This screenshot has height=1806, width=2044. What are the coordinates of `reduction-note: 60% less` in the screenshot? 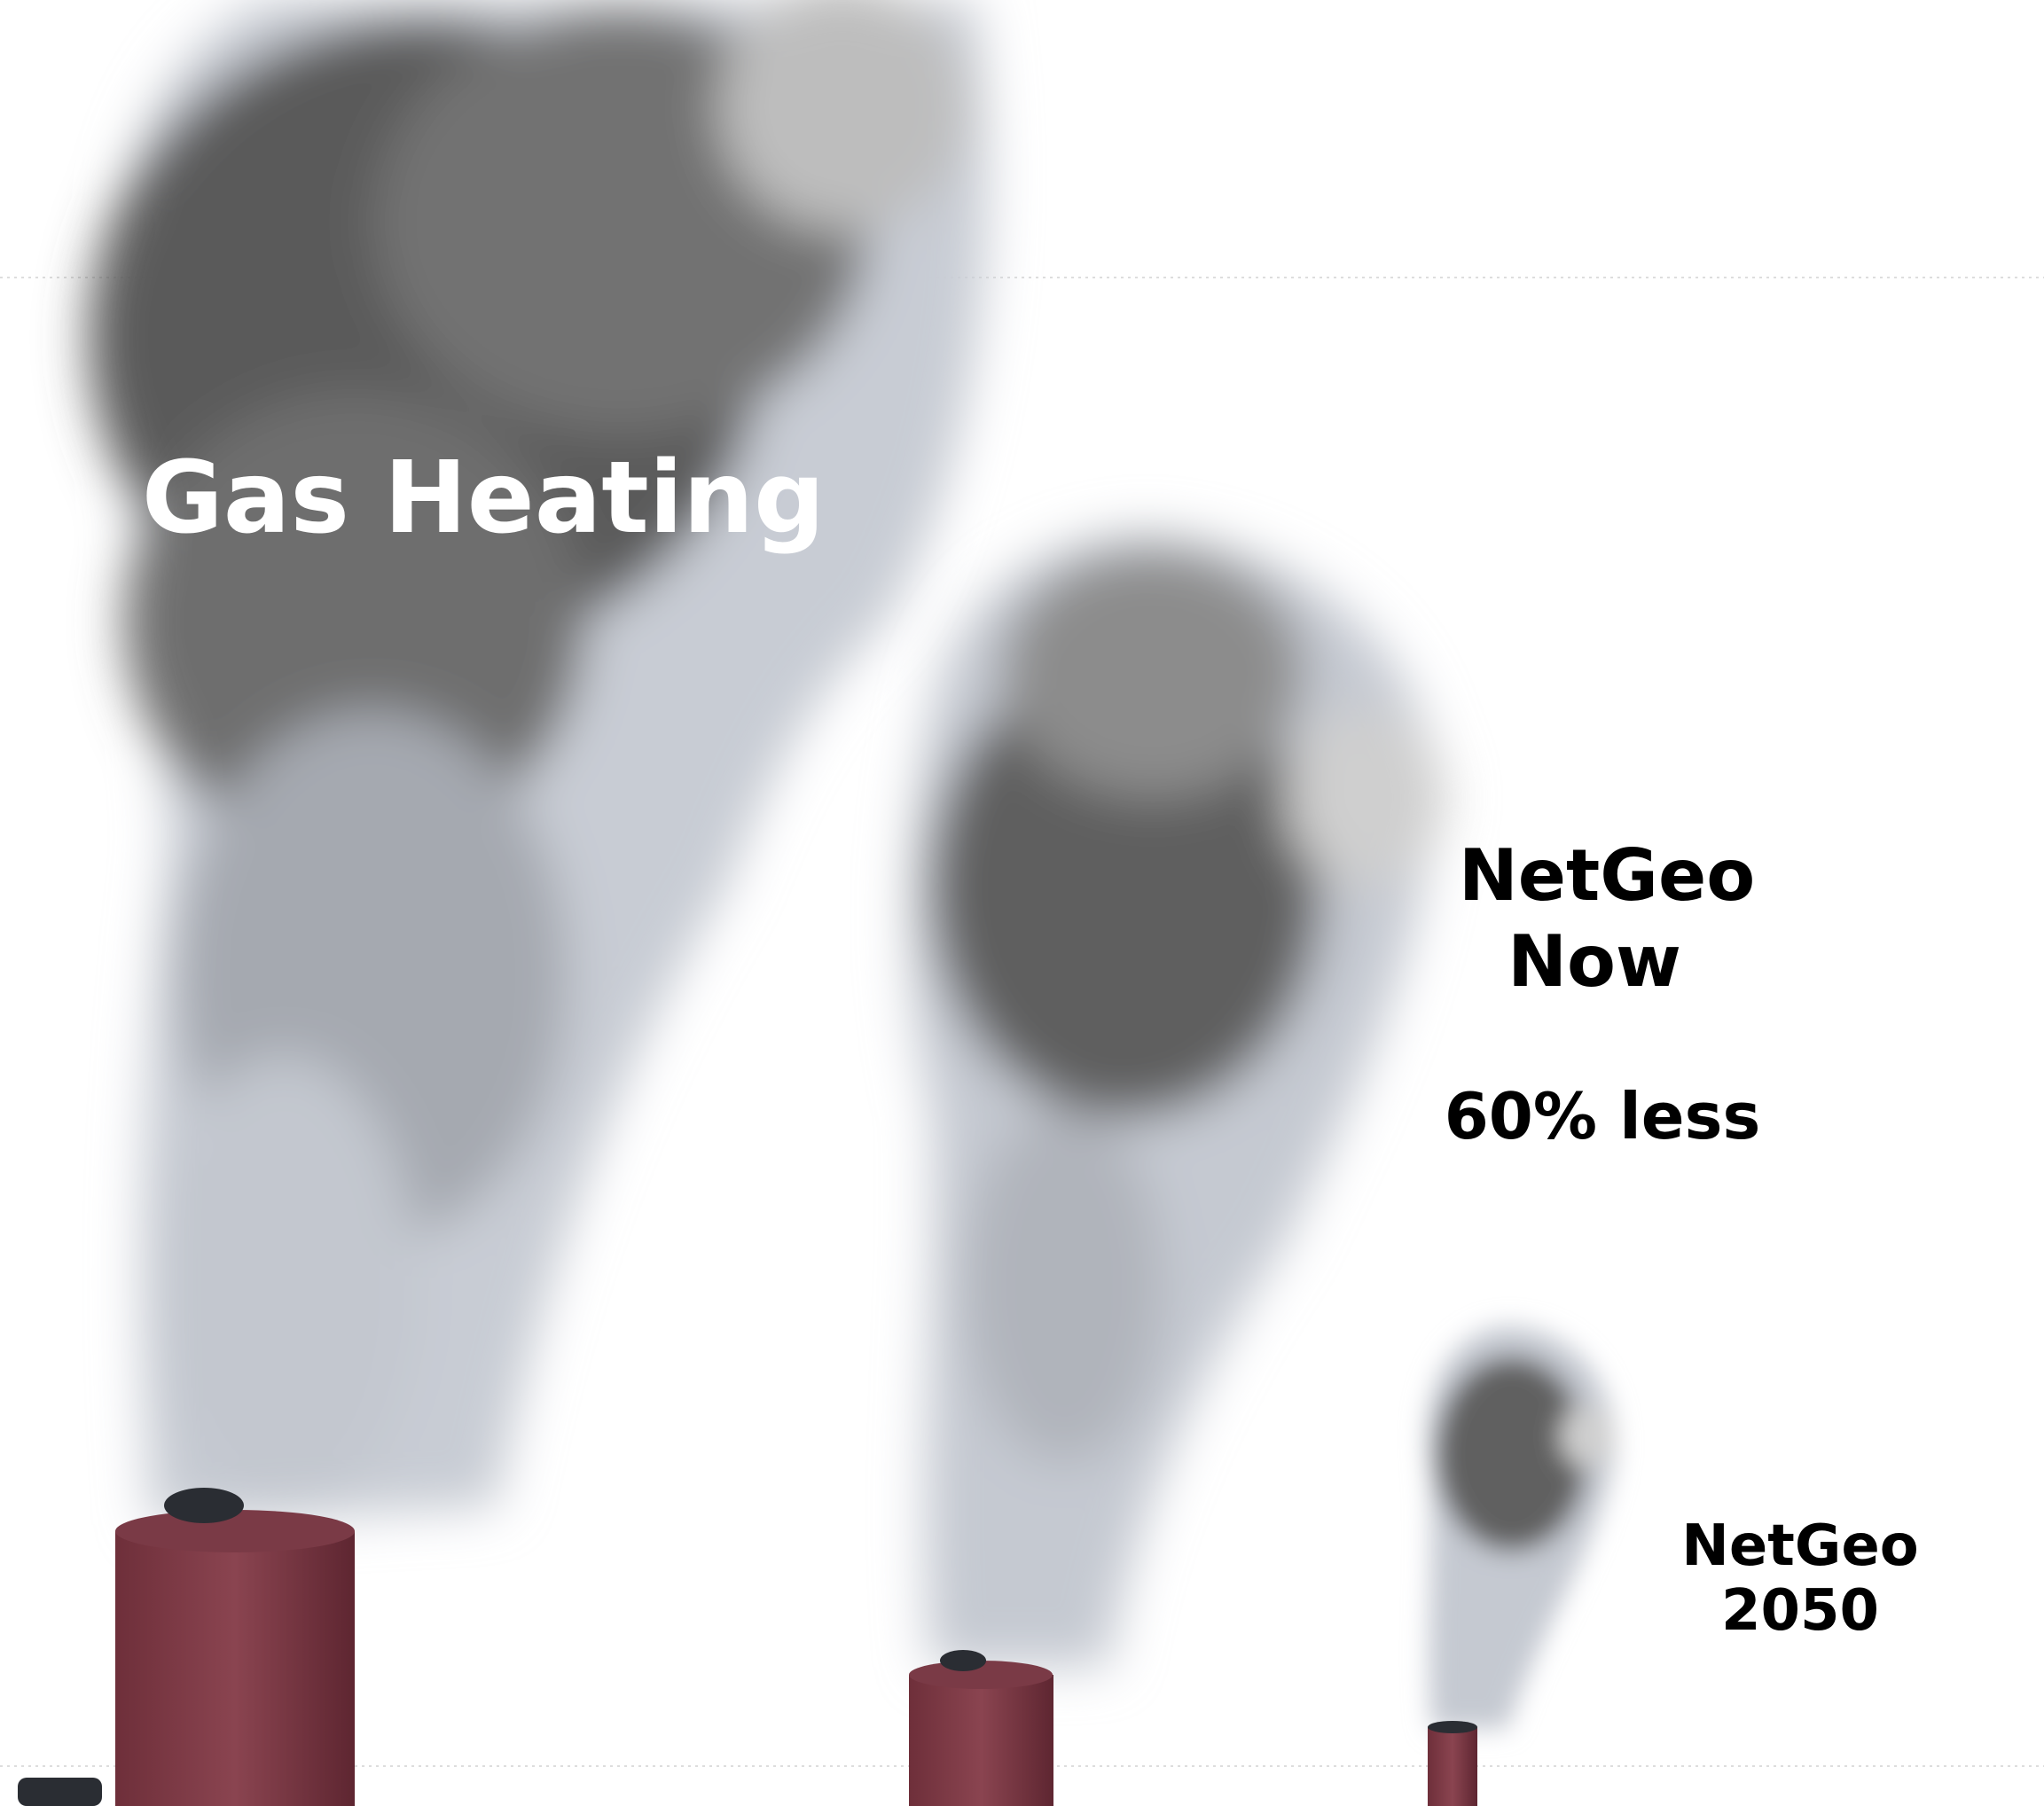 It's located at (1603, 1116).